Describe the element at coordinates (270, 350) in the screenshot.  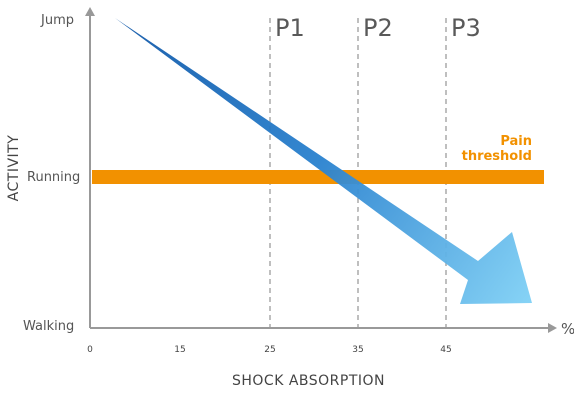
I see `x-tick-25: 25` at that location.